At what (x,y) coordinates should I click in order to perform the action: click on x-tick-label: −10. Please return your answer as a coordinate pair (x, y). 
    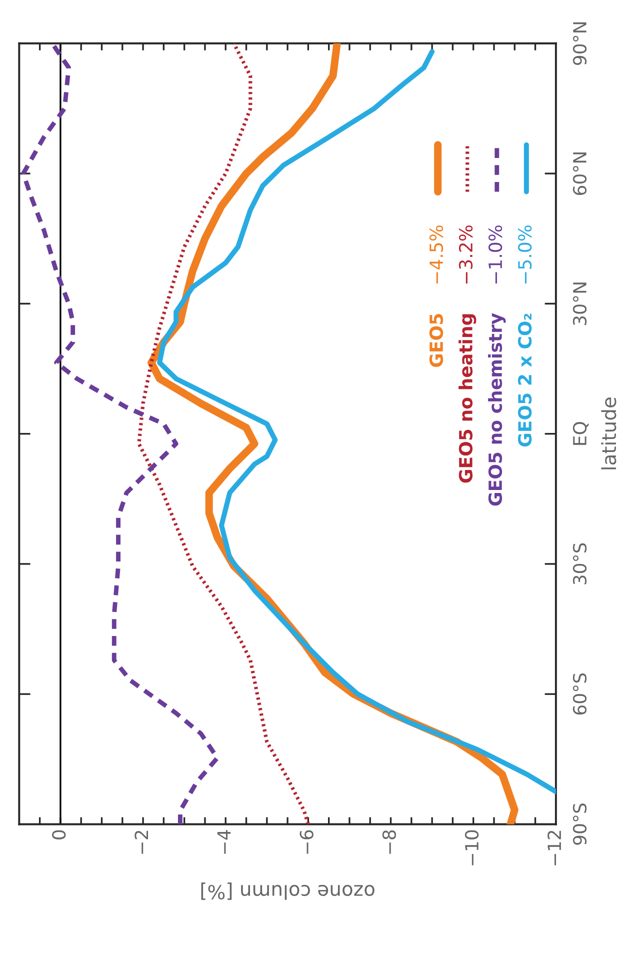
    Looking at the image, I should click on (471, 848).